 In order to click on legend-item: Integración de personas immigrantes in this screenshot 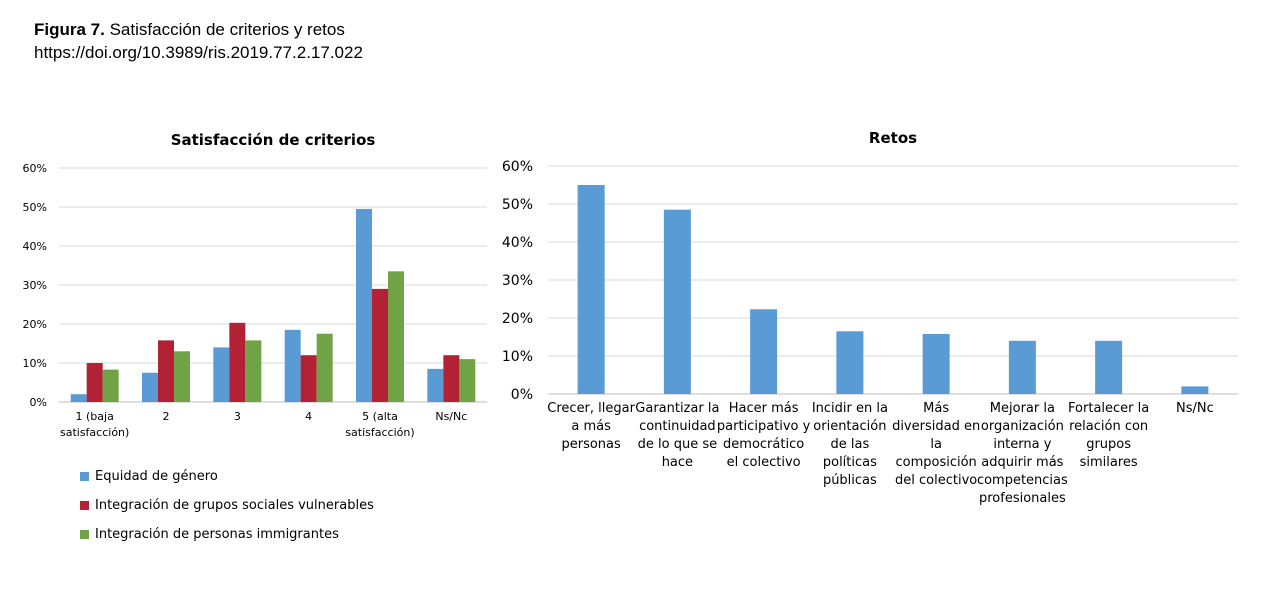, I will do `click(227, 534)`.